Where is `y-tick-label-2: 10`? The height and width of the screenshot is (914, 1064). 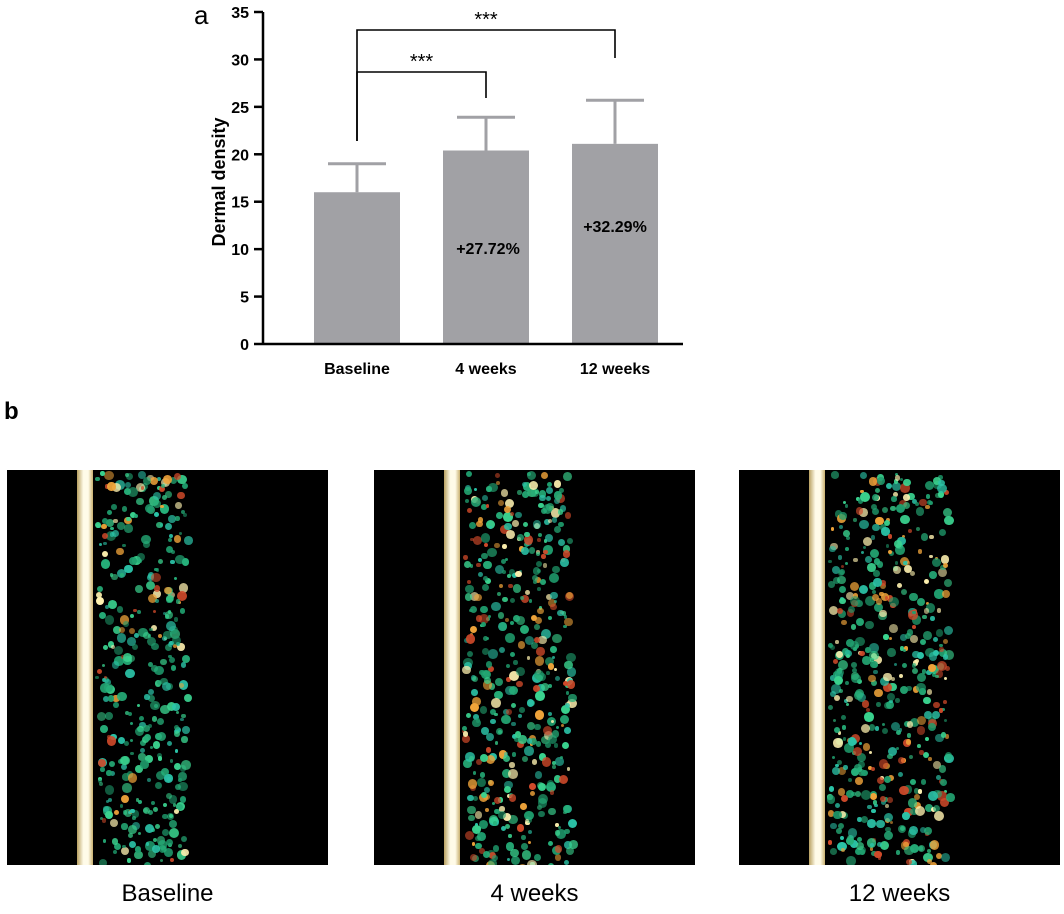 y-tick-label-2: 10 is located at coordinates (240, 250).